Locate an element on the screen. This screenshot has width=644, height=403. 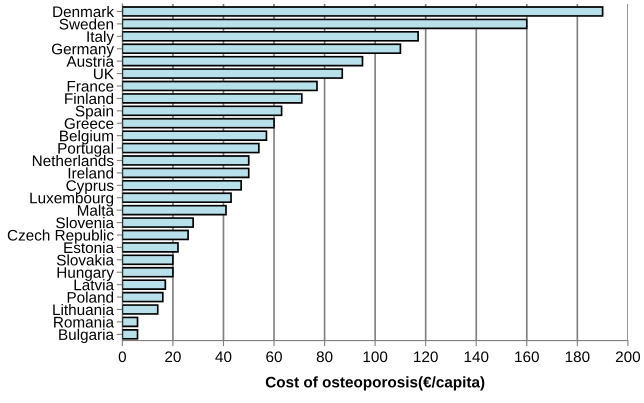
x-tick-label: 40 is located at coordinates (223, 356).